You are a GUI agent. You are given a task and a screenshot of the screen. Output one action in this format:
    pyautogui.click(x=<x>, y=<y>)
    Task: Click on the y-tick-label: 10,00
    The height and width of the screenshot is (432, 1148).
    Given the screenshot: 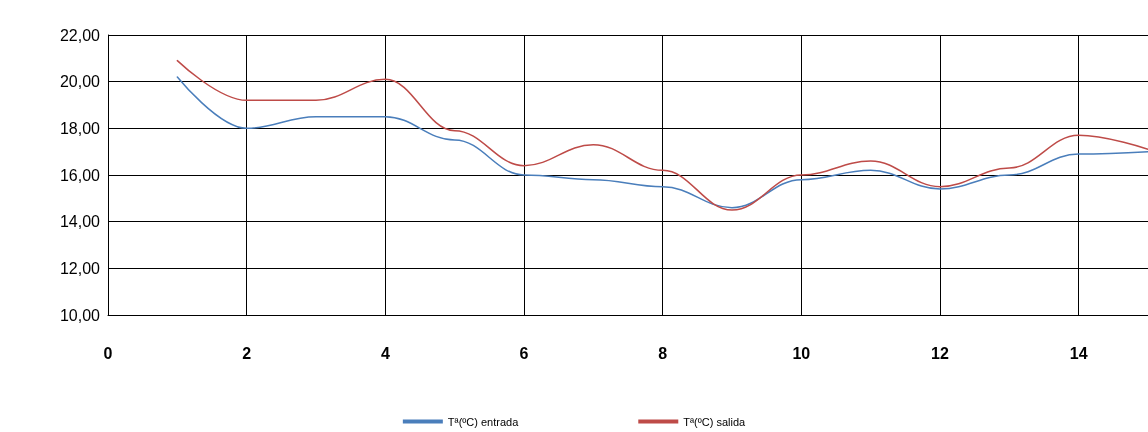 What is the action you would take?
    pyautogui.click(x=80, y=315)
    